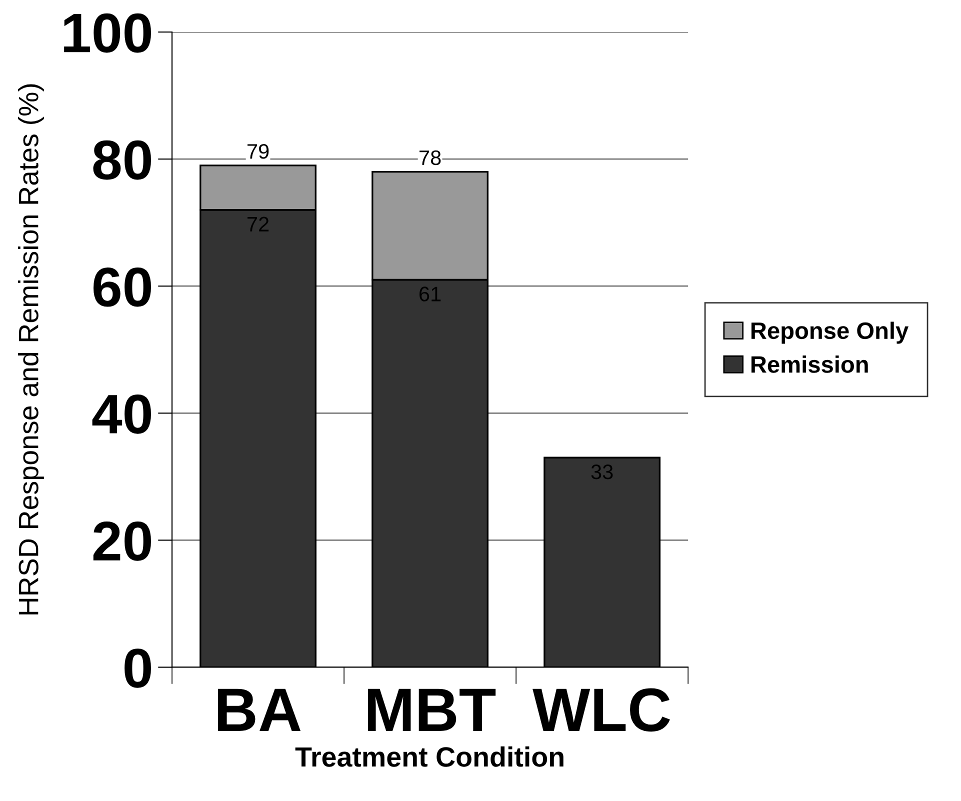 This screenshot has height=801, width=961. Describe the element at coordinates (429, 756) in the screenshot. I see `x-axis-title: Treatment Condition` at that location.